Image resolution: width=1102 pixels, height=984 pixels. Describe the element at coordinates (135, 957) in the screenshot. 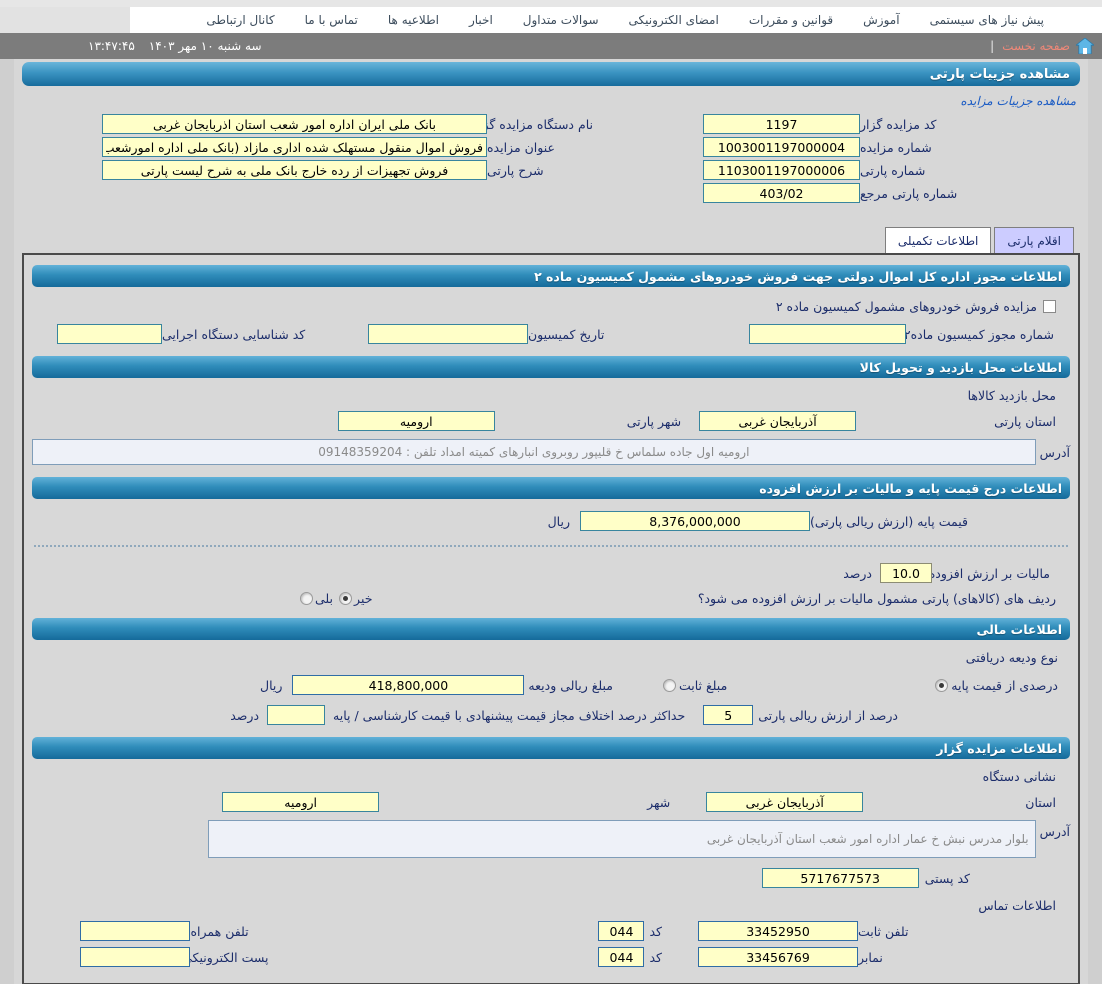

I see `email-field` at that location.